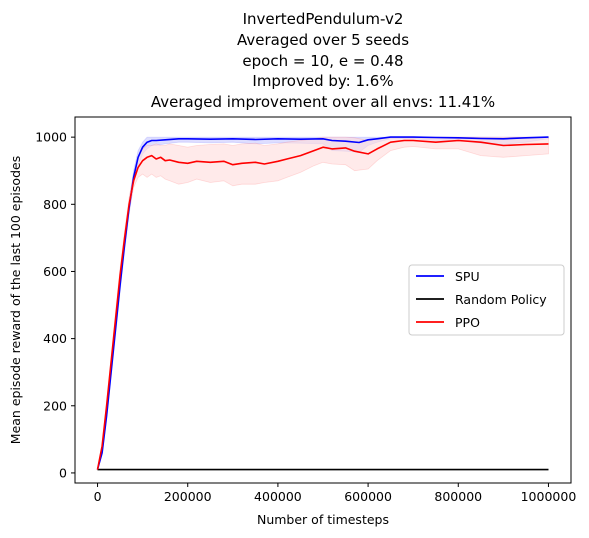  I want to click on x-tick-label: 400000, so click(278, 496).